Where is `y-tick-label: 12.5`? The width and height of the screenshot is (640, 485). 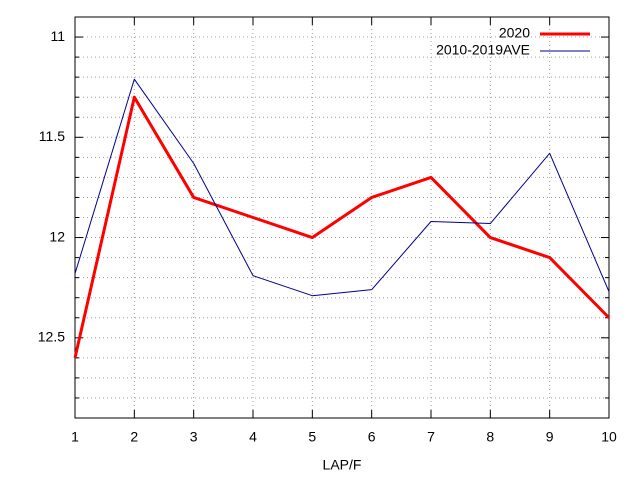 y-tick-label: 12.5 is located at coordinates (51, 337).